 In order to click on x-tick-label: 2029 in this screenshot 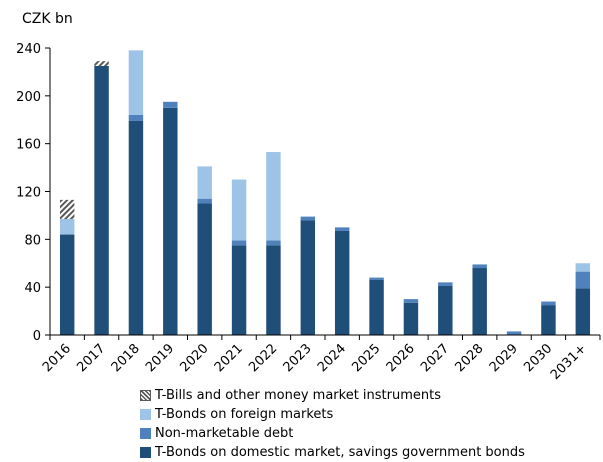, I will do `click(504, 358)`.